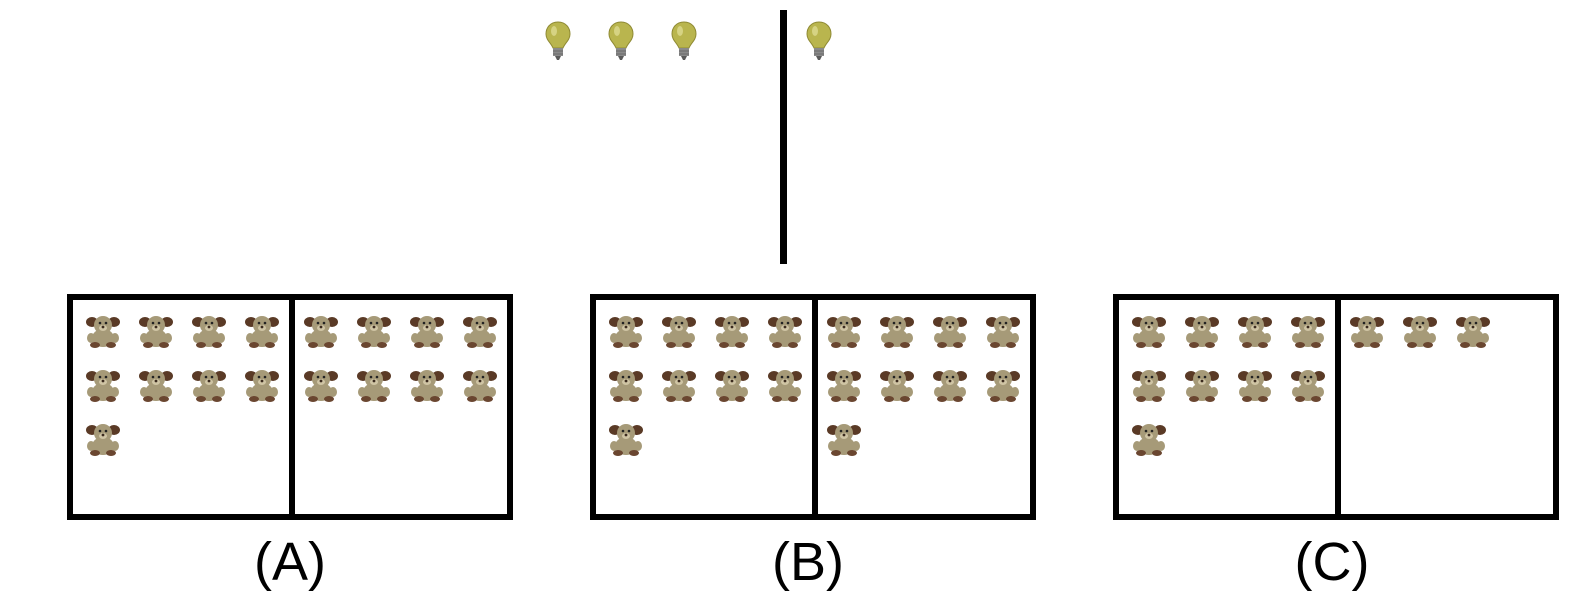 The image size is (1584, 606). Describe the element at coordinates (808, 562) in the screenshot. I see `option-b-label: (B)` at that location.